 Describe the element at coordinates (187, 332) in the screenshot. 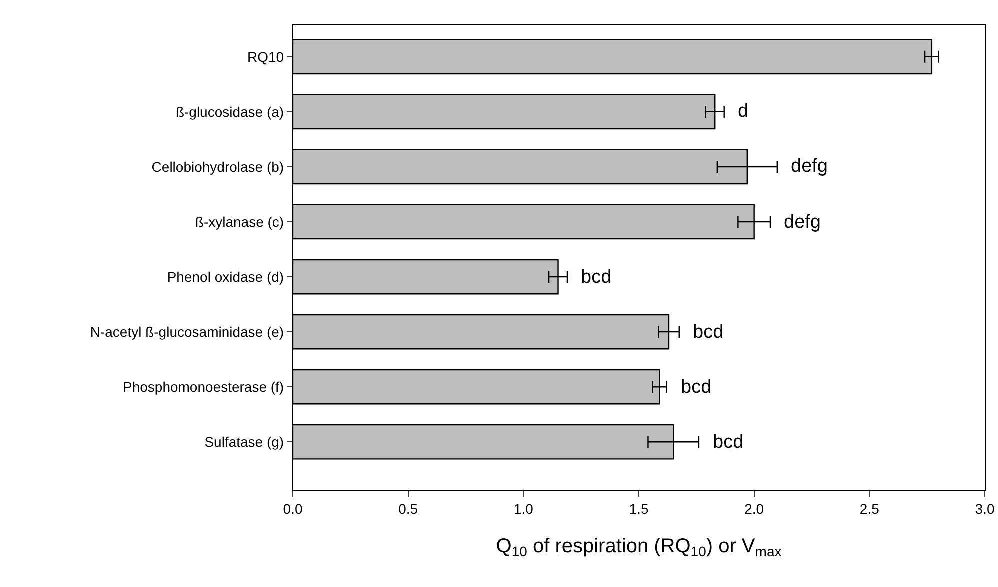

I see `y-tick-label: N-acetyl ß-glucosaminidase (e)` at that location.